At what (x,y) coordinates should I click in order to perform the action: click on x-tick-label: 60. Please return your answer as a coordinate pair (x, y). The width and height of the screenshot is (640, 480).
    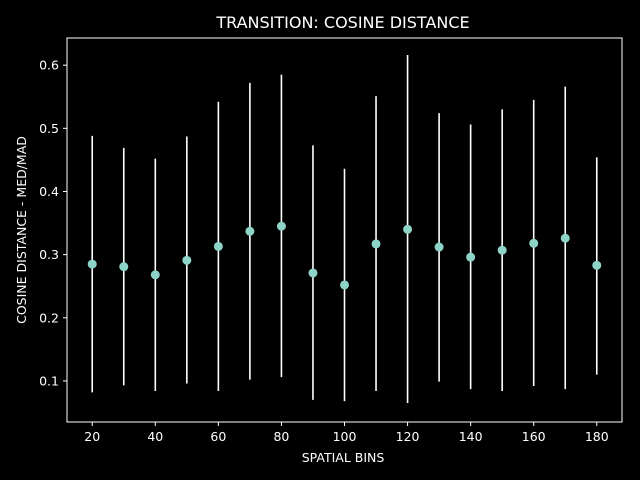
    Looking at the image, I should click on (218, 436).